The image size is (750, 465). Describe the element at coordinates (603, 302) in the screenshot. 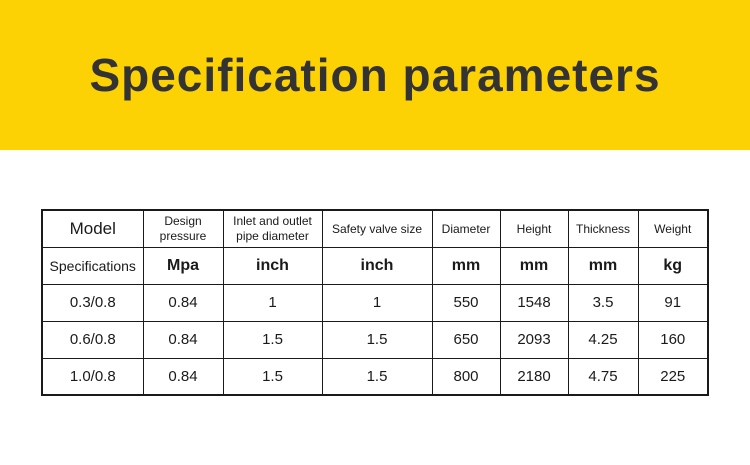

I see `cell-thickness: 3.5` at that location.